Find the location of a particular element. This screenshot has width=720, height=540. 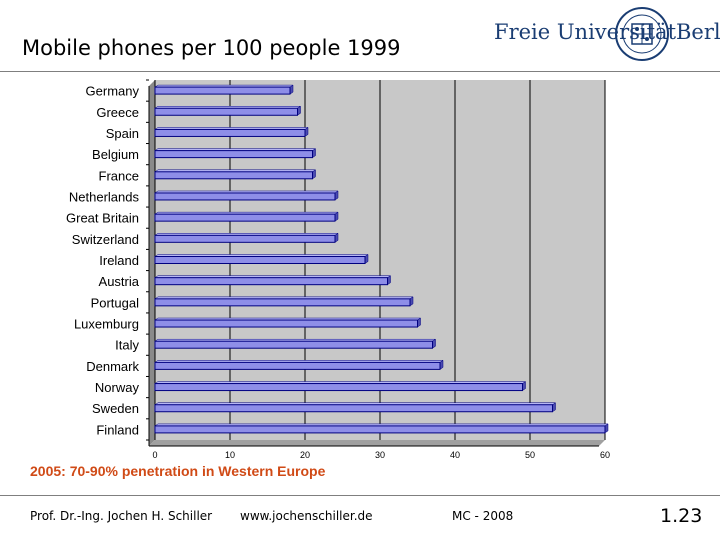

footer-website: www.jochenschiller.de is located at coordinates (306, 516).